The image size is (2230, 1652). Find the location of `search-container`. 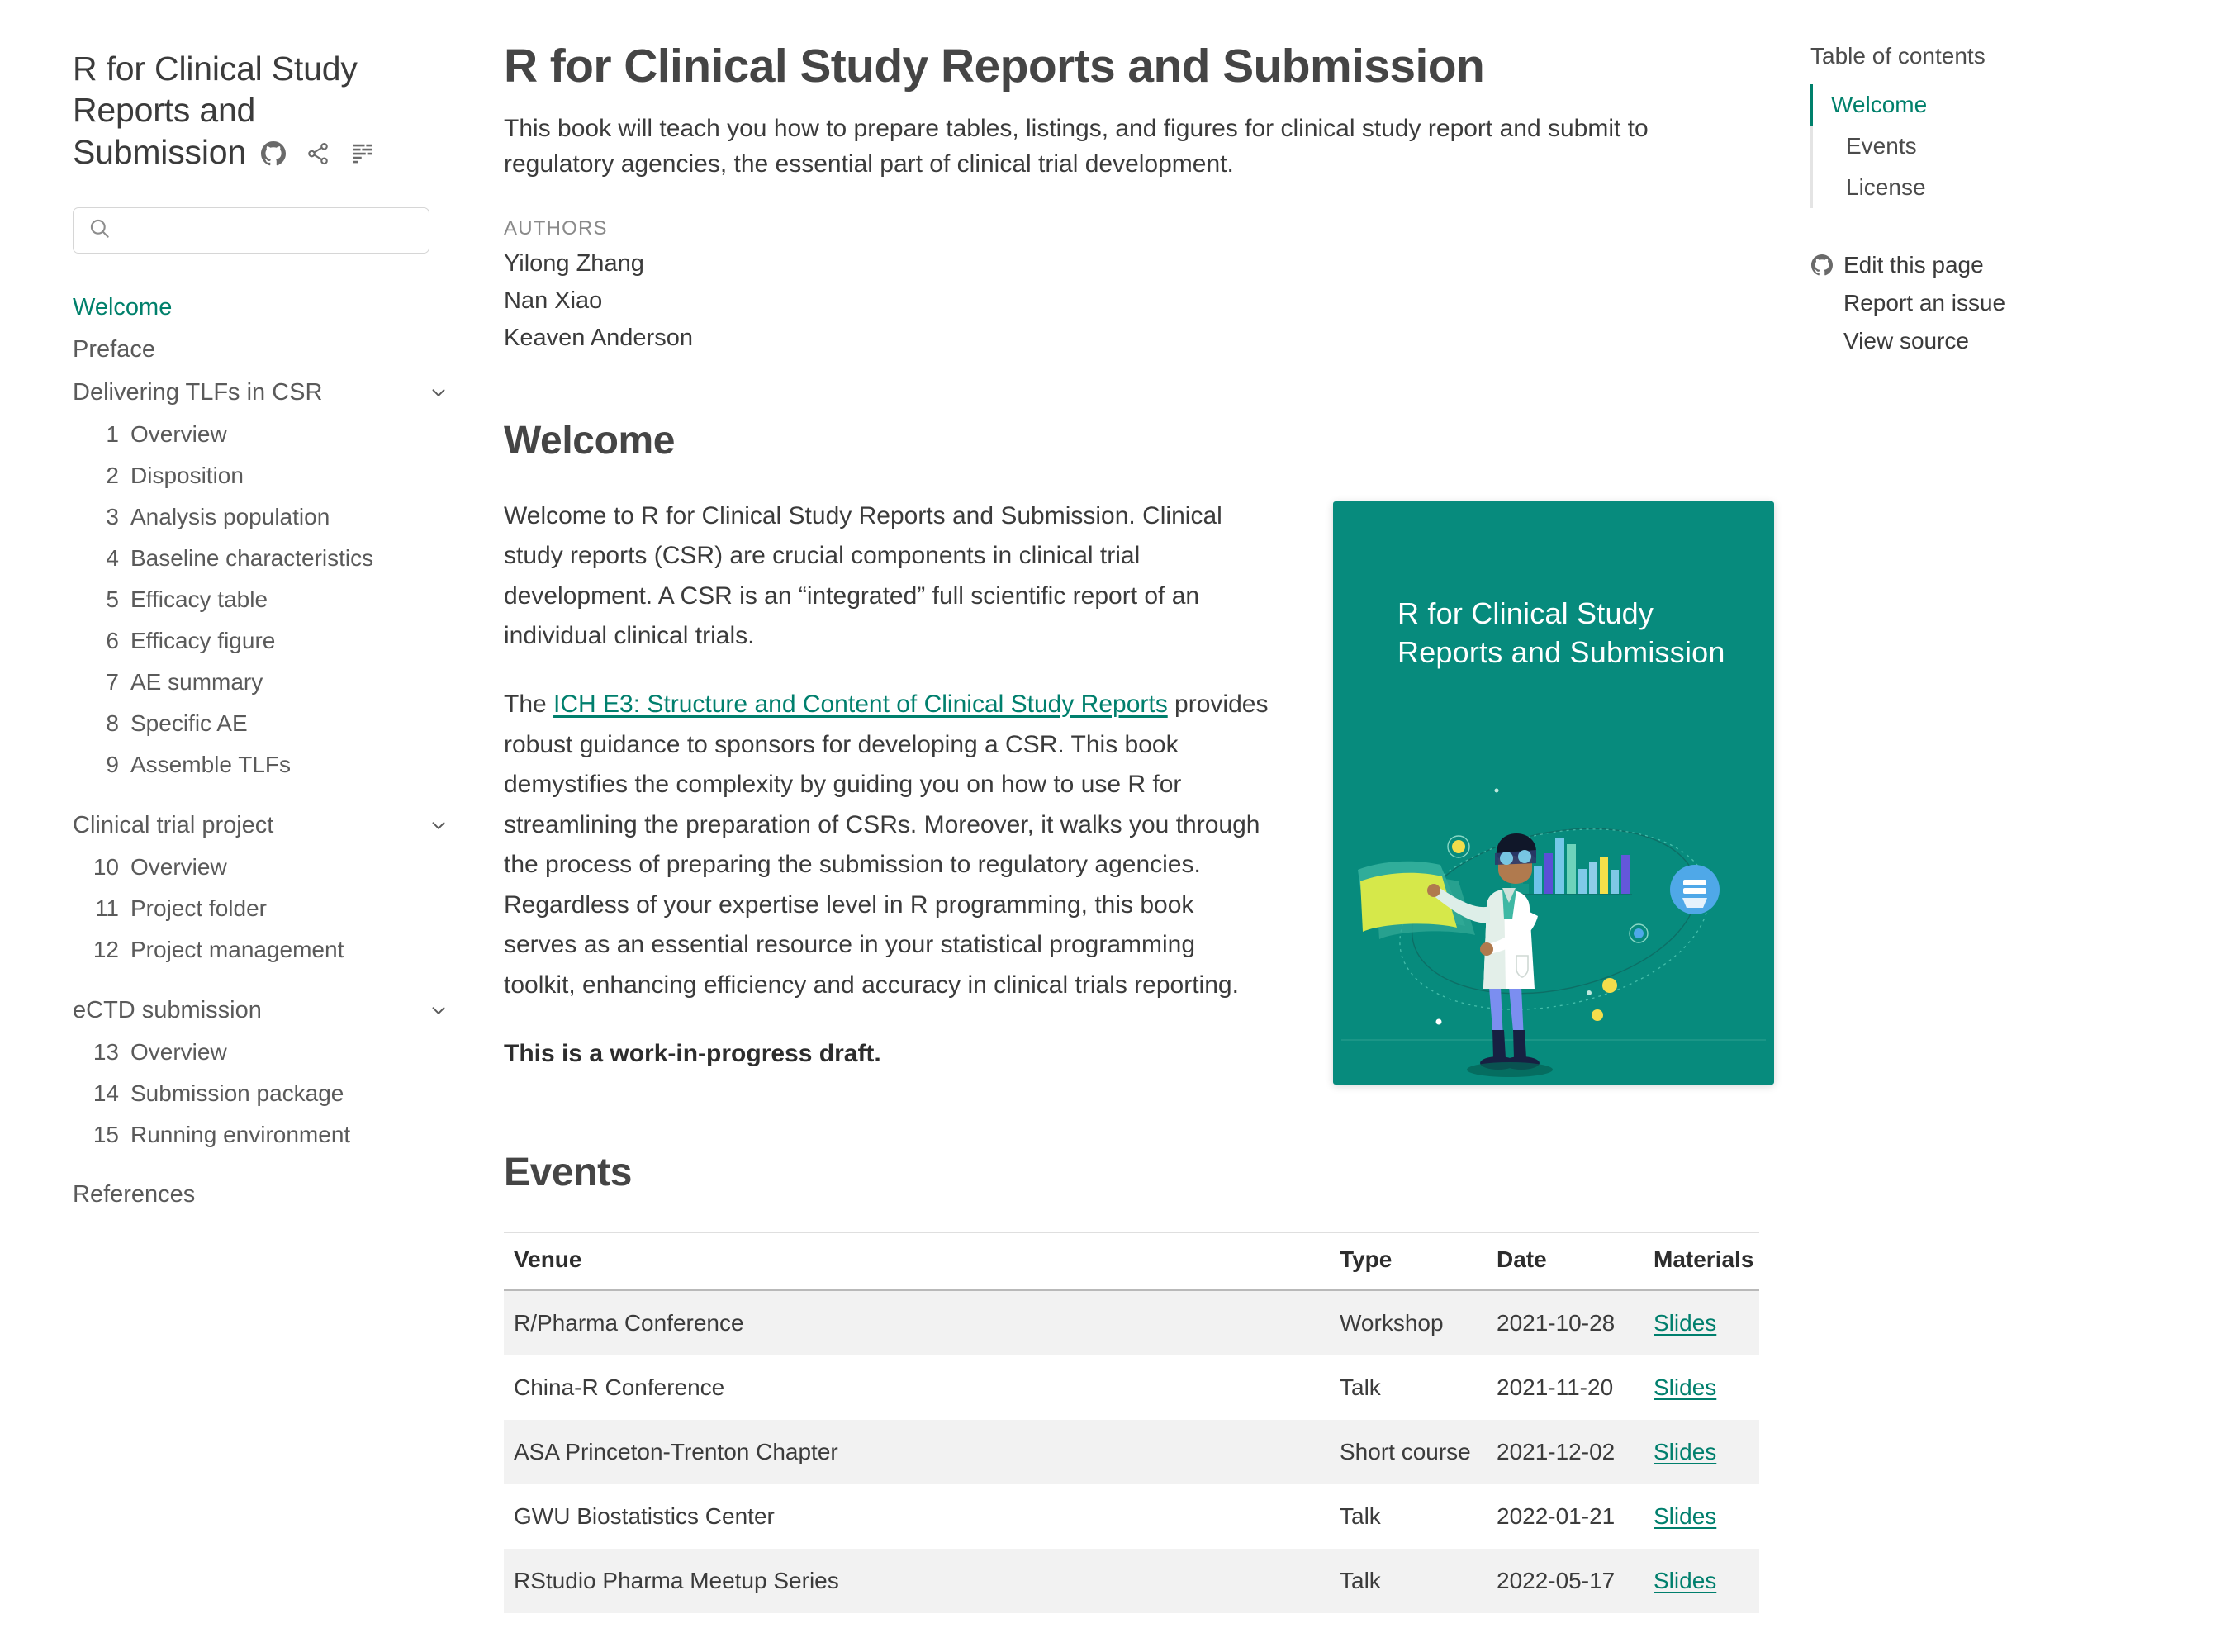

search-container is located at coordinates (251, 230).